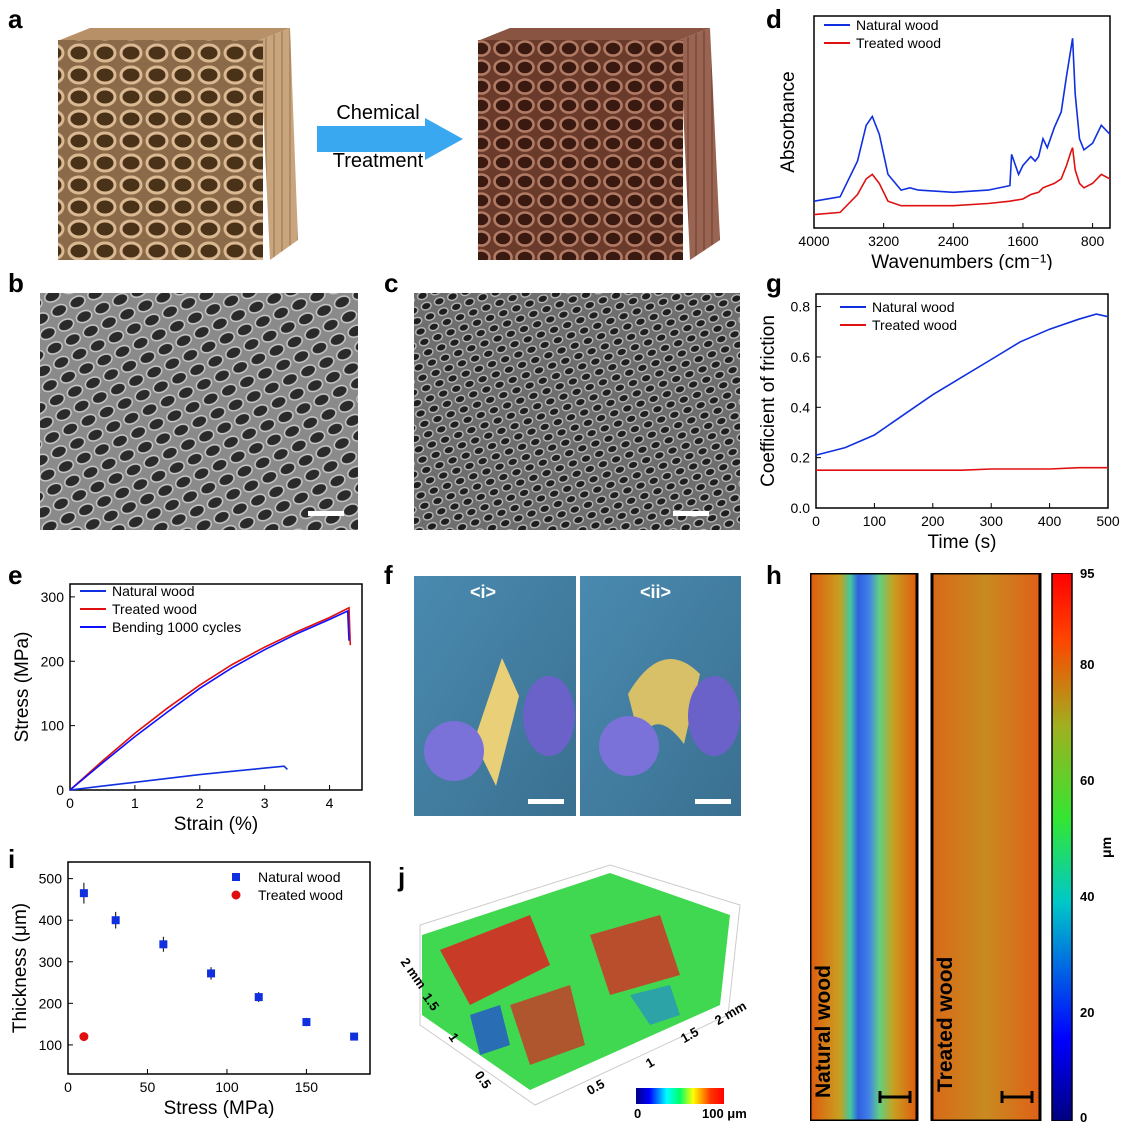 This screenshot has height=1129, width=1128. I want to click on arrow-label-treatment: Treatment, so click(378, 161).